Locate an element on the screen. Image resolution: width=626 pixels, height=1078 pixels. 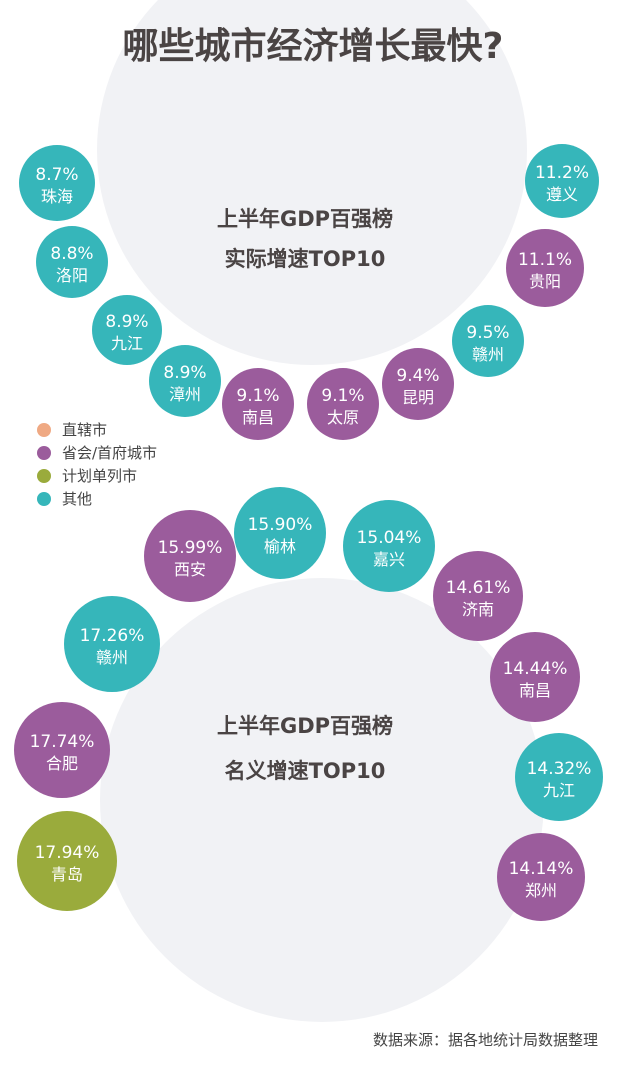
bubble-榆林: 15.90% 榆林 is located at coordinates (280, 533).